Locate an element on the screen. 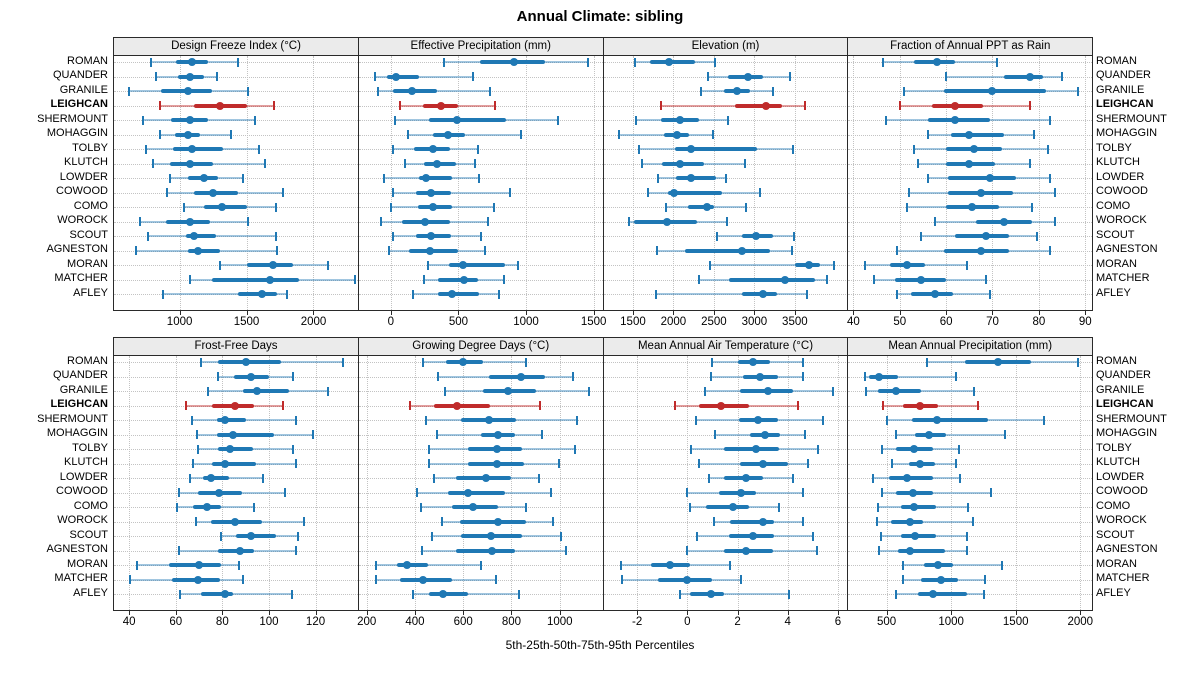 This screenshot has height=675, width=1200. site-label-right-worock: WOROCK is located at coordinates (1121, 520).